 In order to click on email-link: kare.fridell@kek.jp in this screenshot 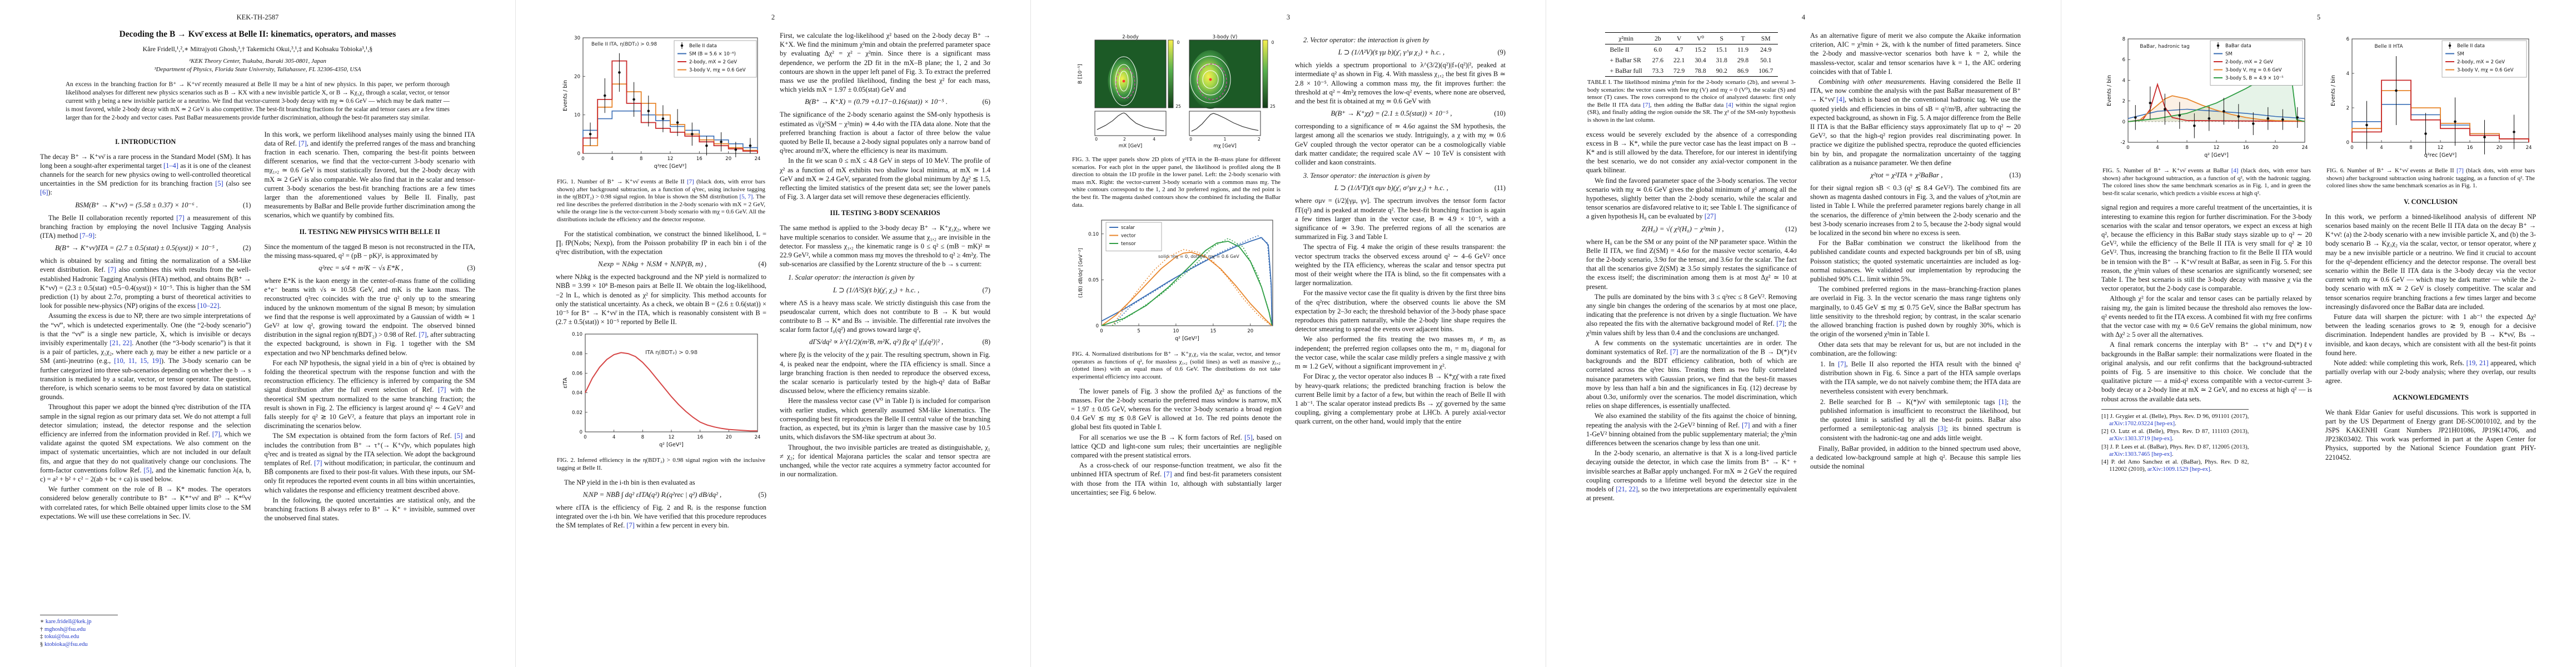, I will do `click(68, 622)`.